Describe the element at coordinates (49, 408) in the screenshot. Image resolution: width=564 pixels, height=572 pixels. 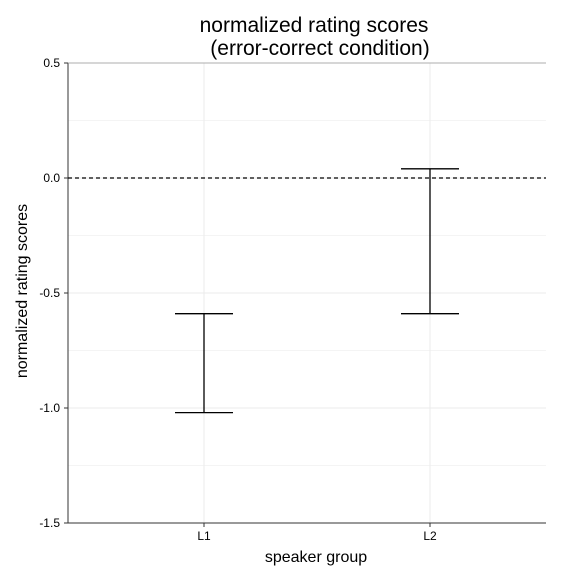
I see `y-tick-label: -1.0` at that location.